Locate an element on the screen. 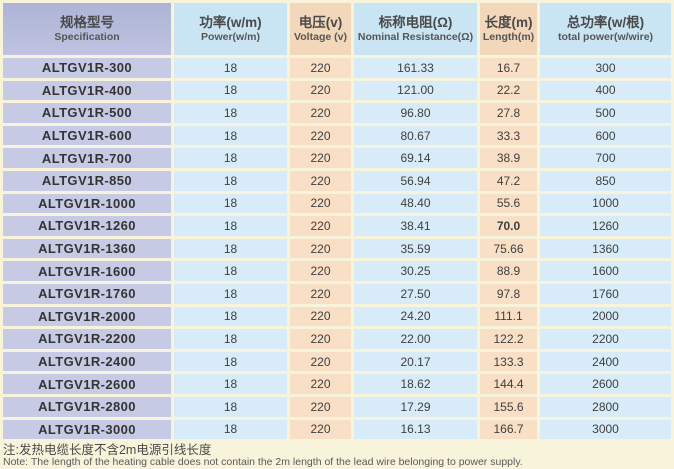 This screenshot has width=674, height=469. cell-resistance: 38.41 is located at coordinates (415, 226).